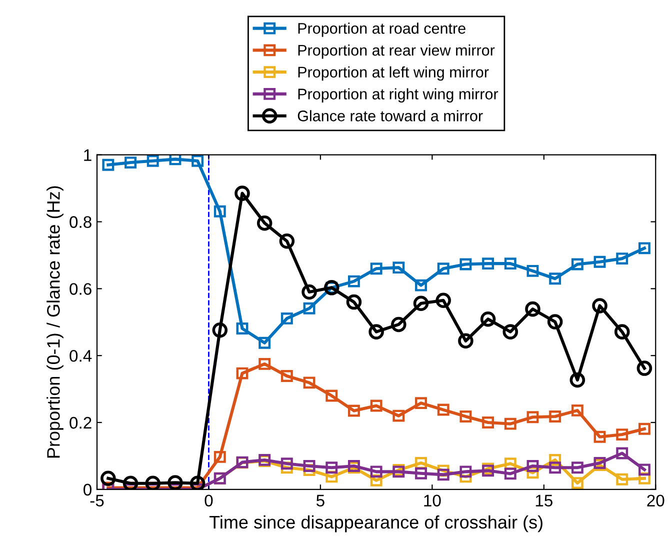 The height and width of the screenshot is (553, 669). I want to click on x-tick-label: 15, so click(544, 500).